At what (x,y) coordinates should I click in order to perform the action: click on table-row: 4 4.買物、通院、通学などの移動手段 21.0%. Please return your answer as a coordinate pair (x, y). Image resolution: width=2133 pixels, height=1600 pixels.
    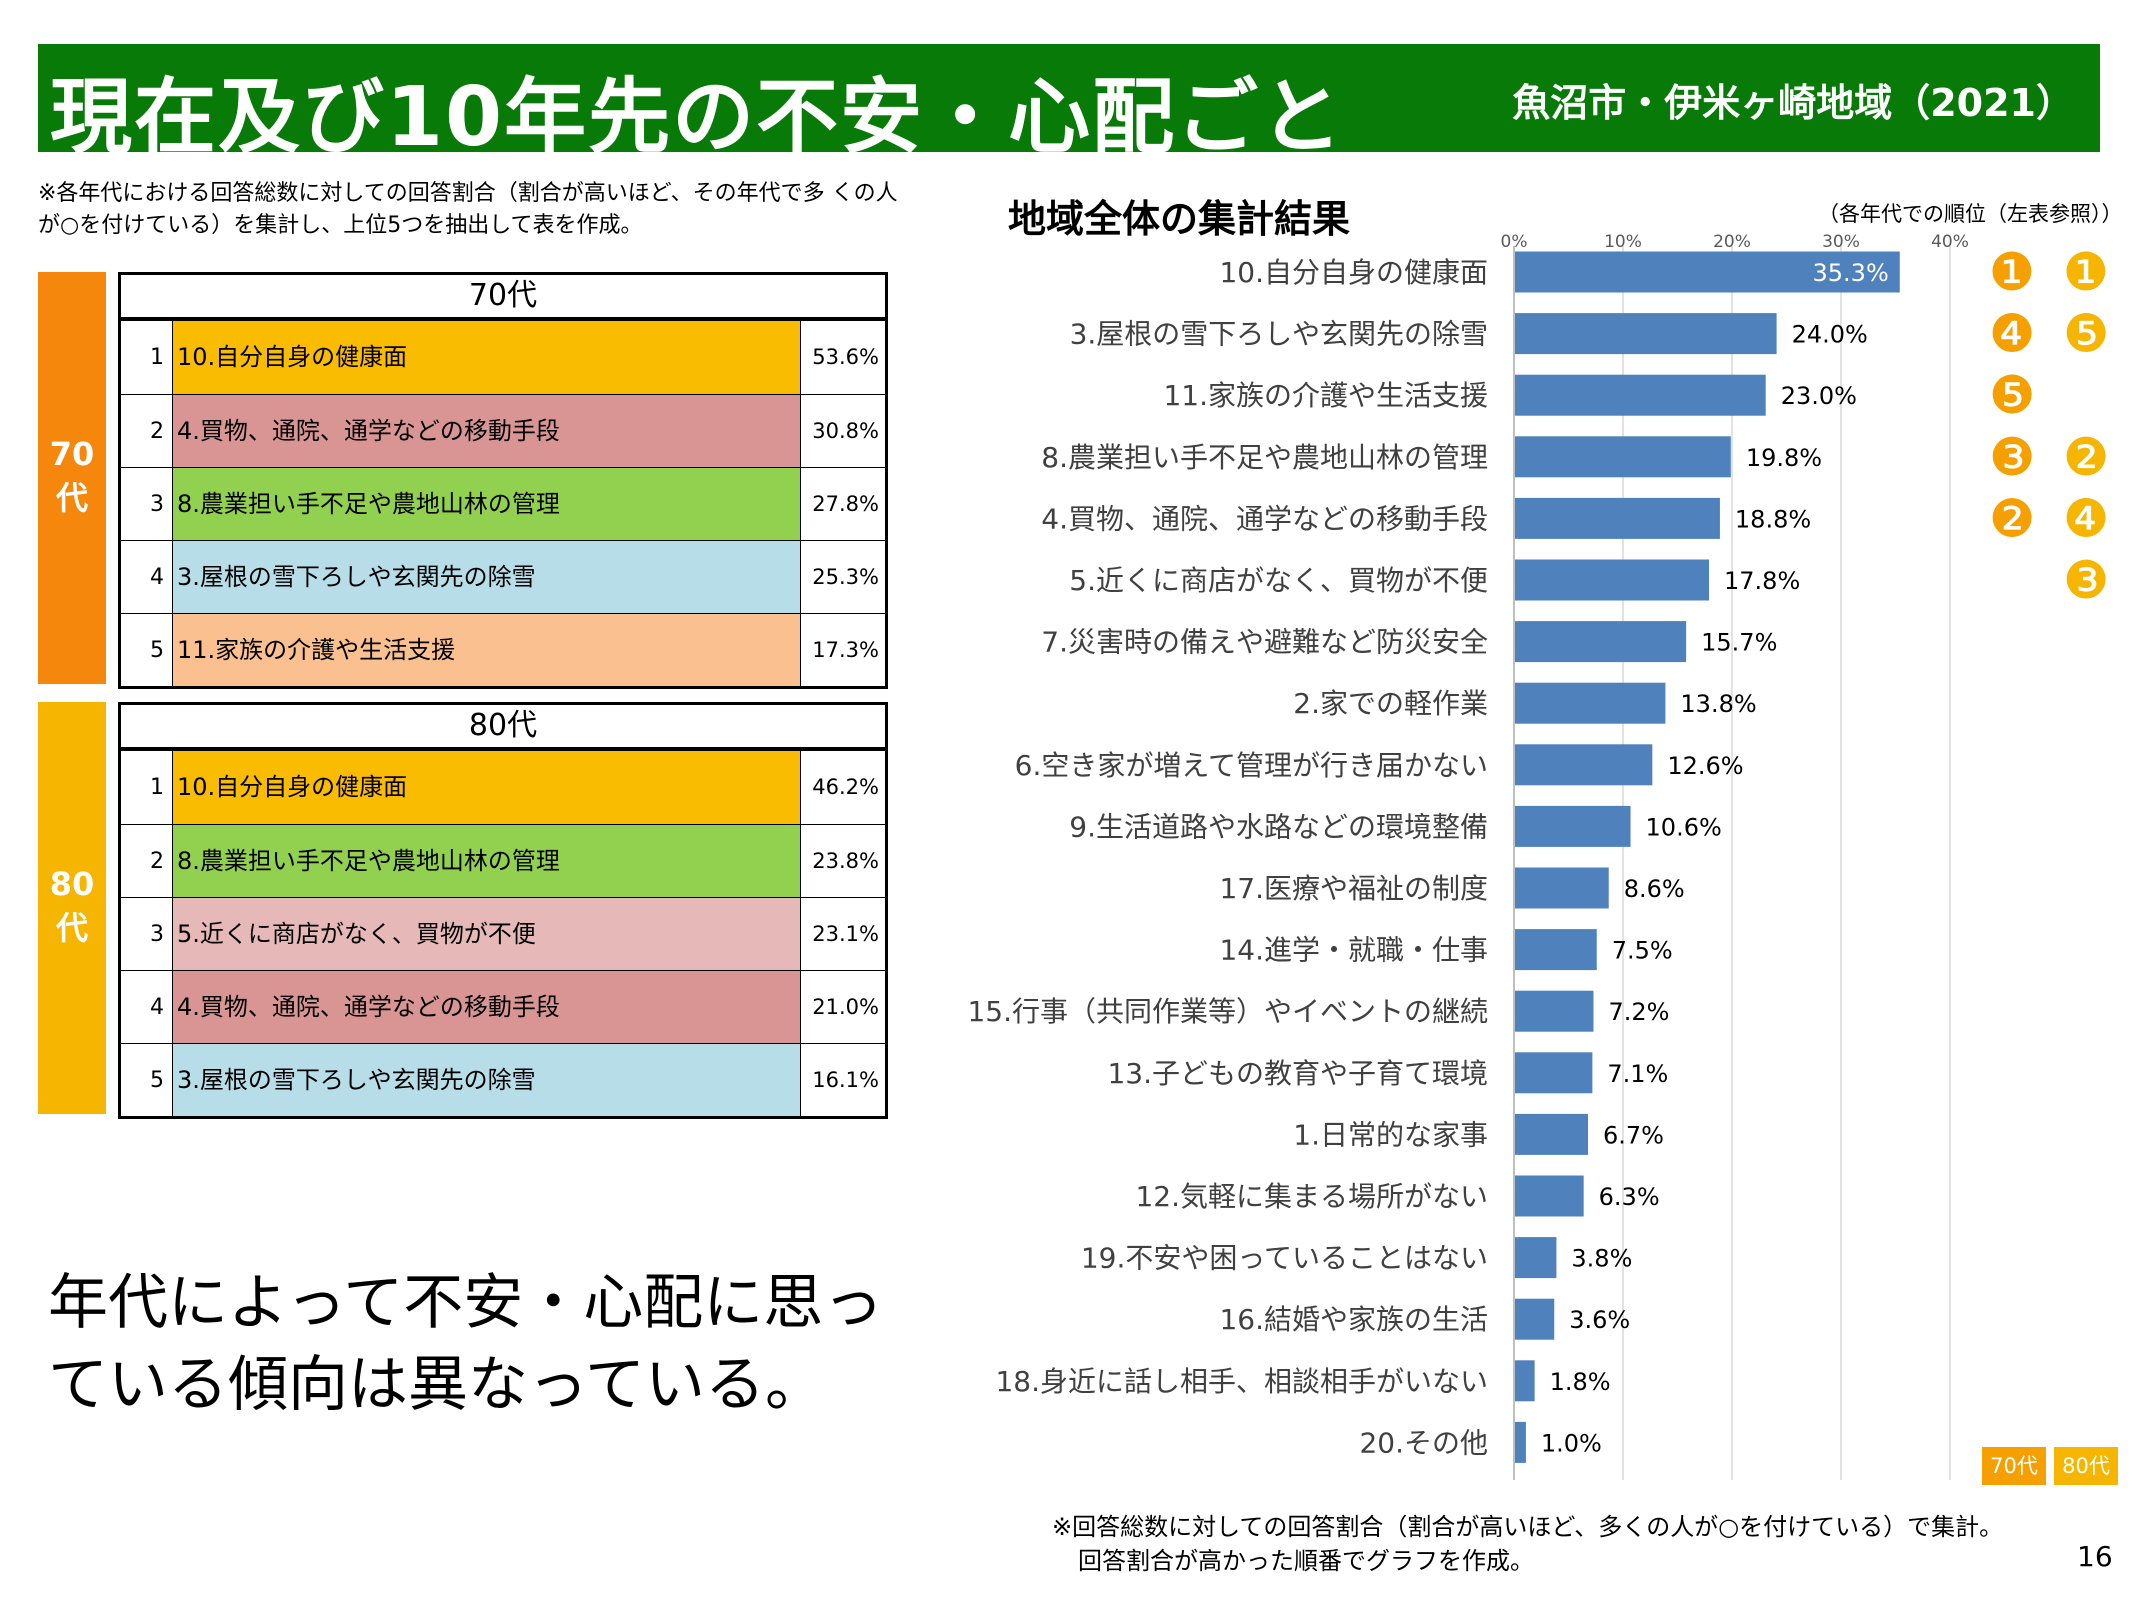
    Looking at the image, I should click on (503, 1006).